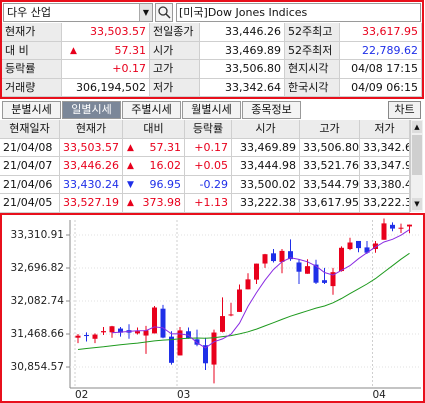 This screenshot has width=425, height=403. What do you see at coordinates (30, 184) in the screenshot?
I see `date-cell: 21/04/06` at bounding box center [30, 184].